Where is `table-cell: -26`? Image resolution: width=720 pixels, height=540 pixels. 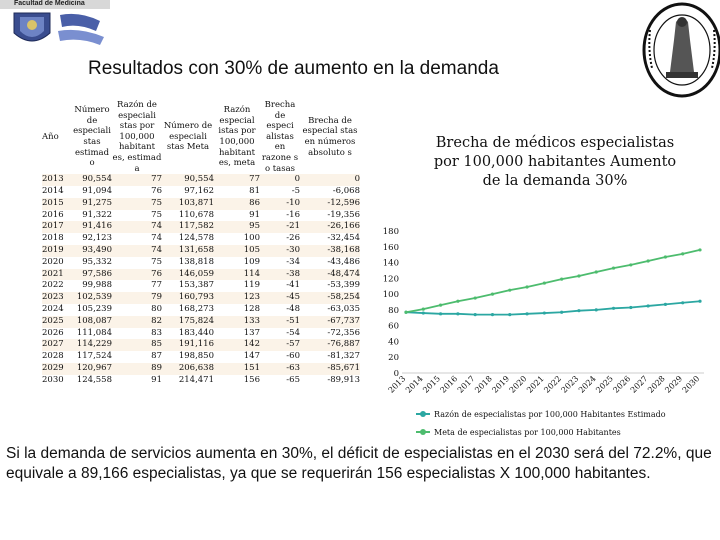 table-cell: -26 is located at coordinates (293, 238).